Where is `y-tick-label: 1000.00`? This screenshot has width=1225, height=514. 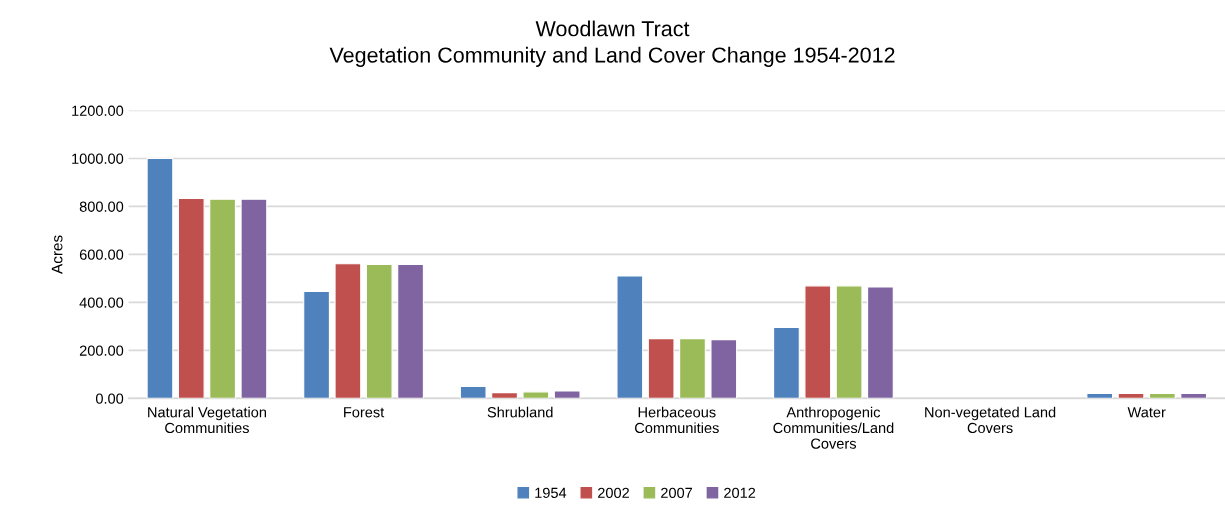 y-tick-label: 1000.00 is located at coordinates (98, 158).